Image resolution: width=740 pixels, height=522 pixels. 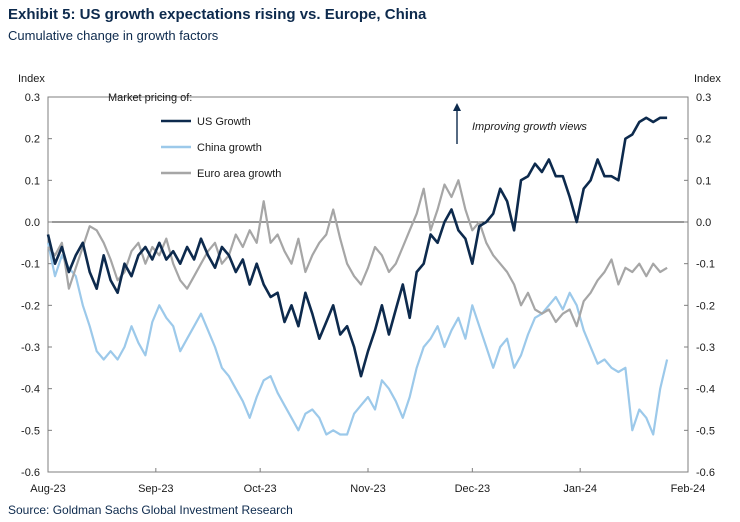 I want to click on y-tick-label-left: 0.3, so click(x=32, y=98).